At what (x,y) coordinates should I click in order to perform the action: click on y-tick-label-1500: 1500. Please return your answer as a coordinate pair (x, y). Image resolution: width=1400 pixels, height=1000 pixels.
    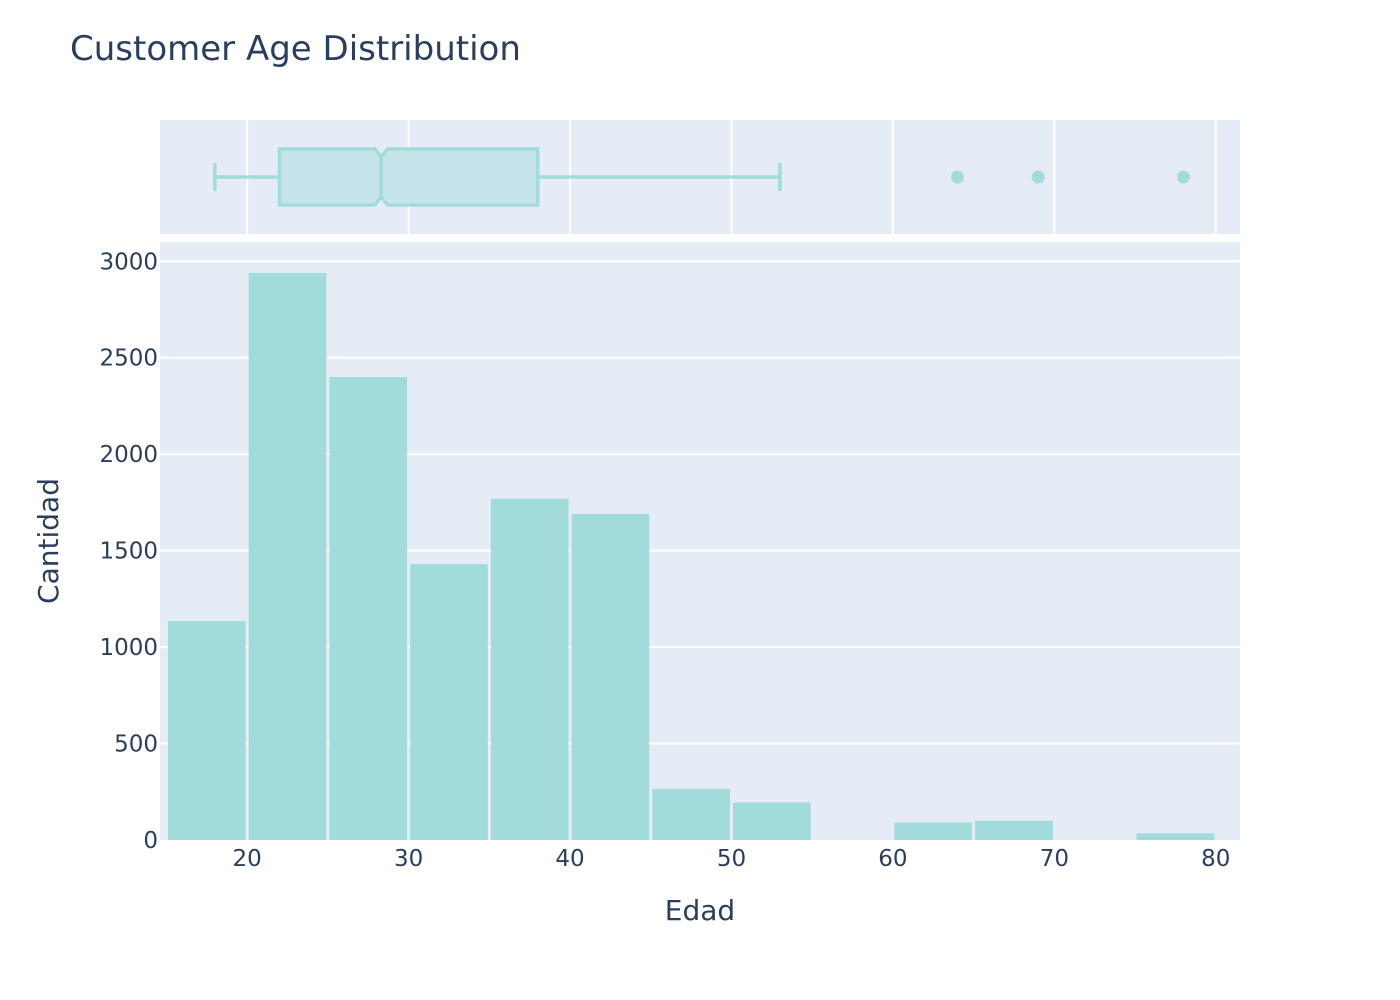
    Looking at the image, I should click on (128, 552).